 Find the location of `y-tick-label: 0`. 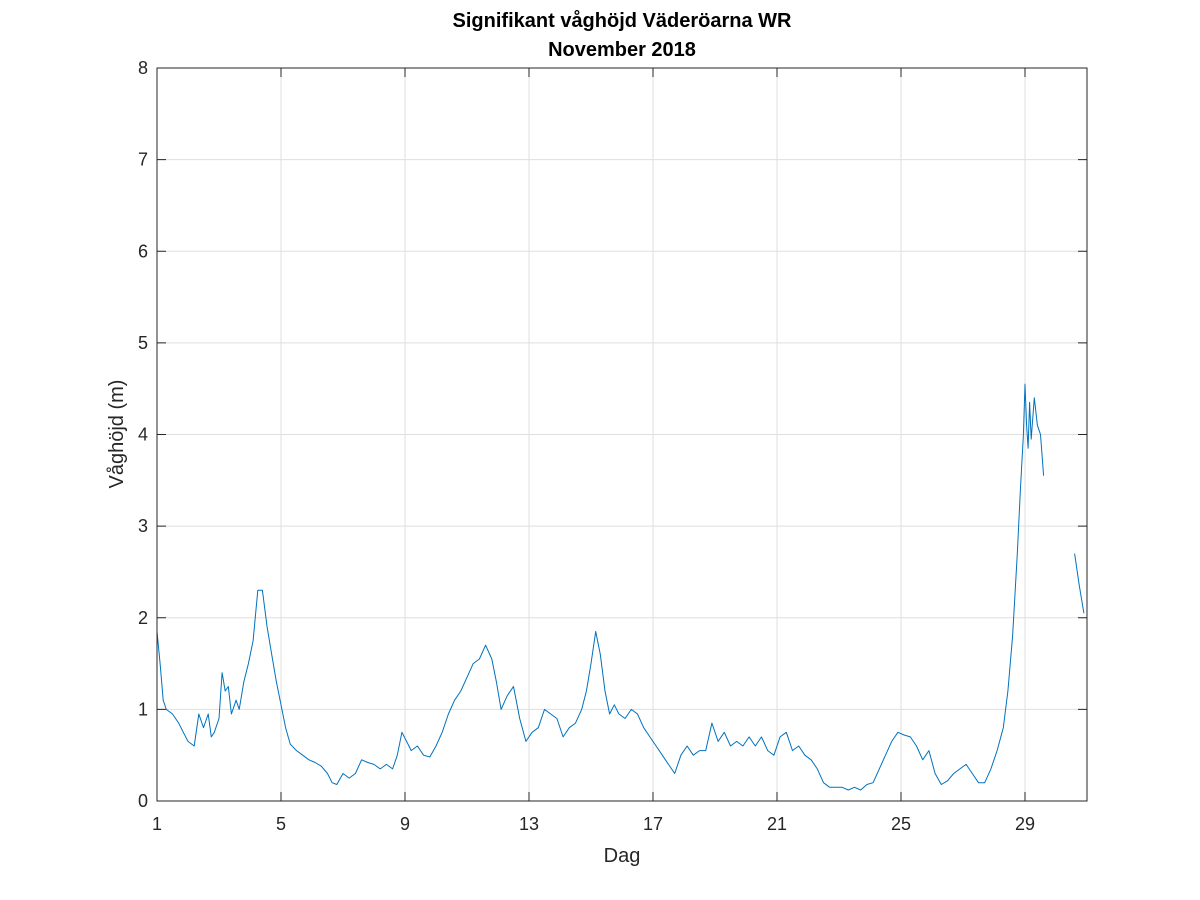

y-tick-label: 0 is located at coordinates (143, 801).